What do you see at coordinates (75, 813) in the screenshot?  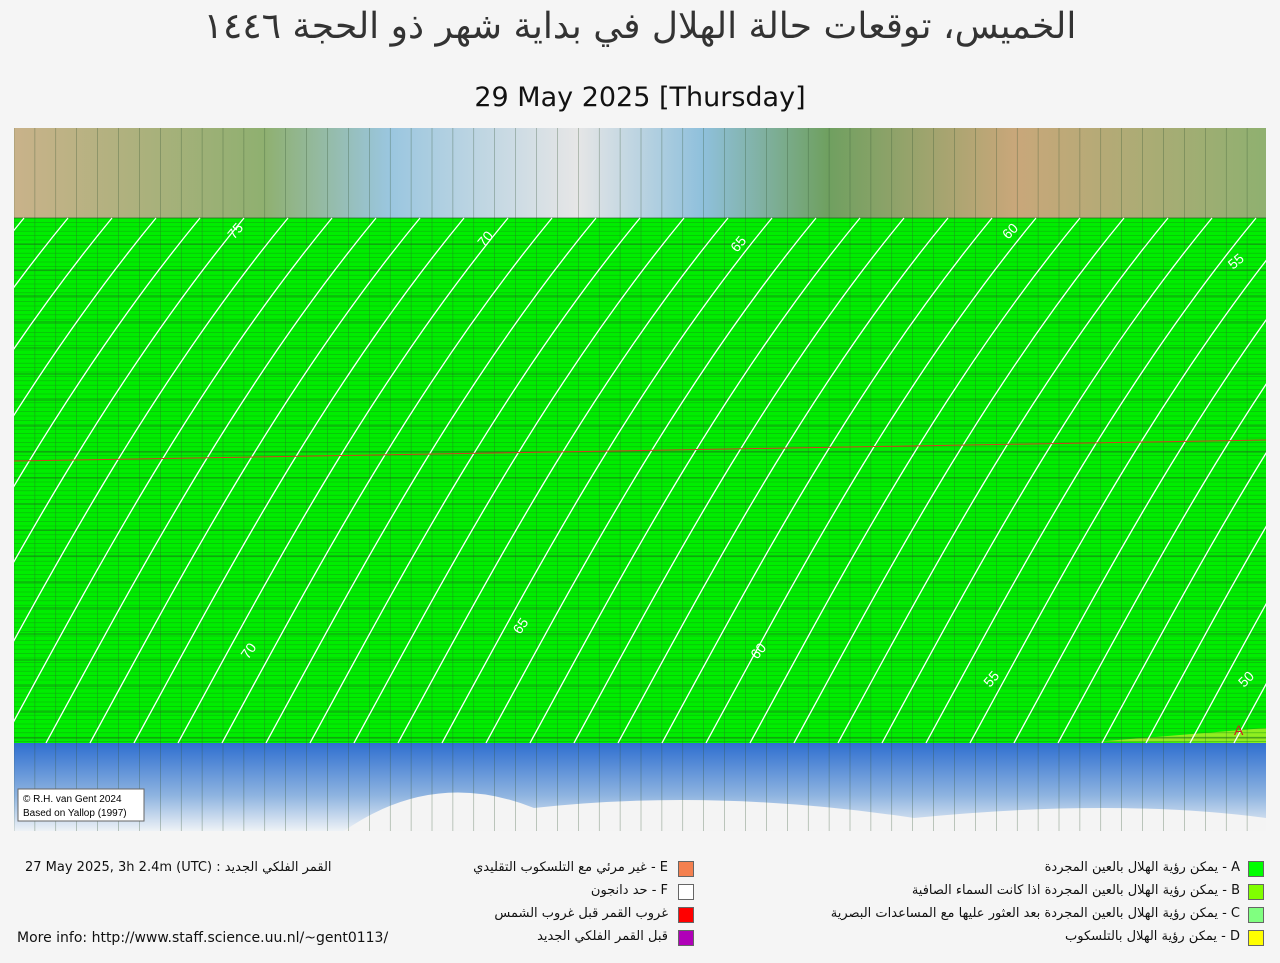 I see `credit: Based on Yallop (1997)` at bounding box center [75, 813].